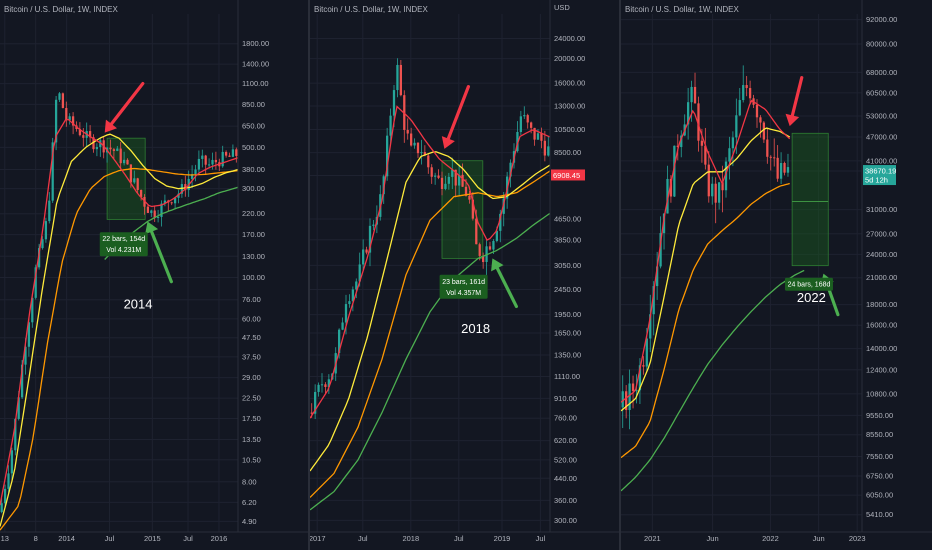 The height and width of the screenshot is (550, 932). What do you see at coordinates (567, 152) in the screenshot?
I see `price-tick-label: 8500.00` at bounding box center [567, 152].